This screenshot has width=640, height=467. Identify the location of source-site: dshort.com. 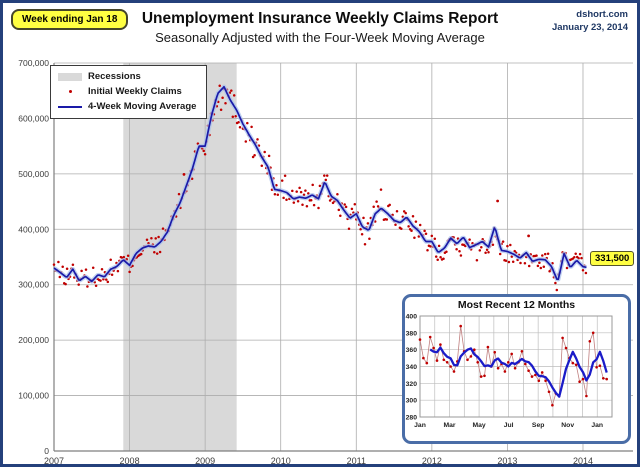
(602, 14).